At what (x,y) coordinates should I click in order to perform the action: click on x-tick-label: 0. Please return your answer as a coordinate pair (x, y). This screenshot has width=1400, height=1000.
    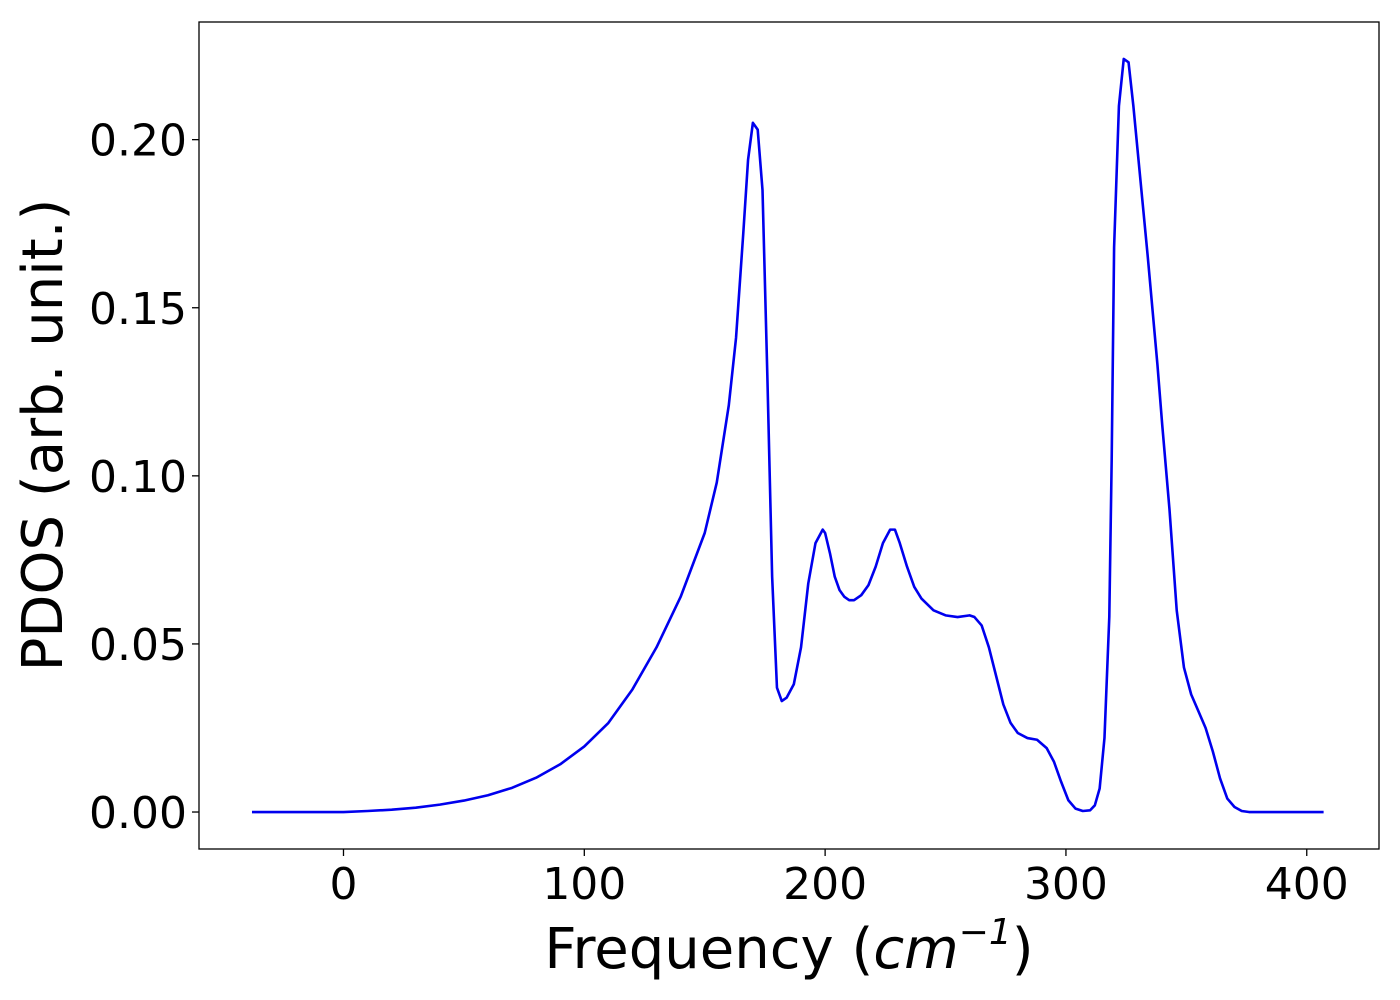
    Looking at the image, I should click on (343, 884).